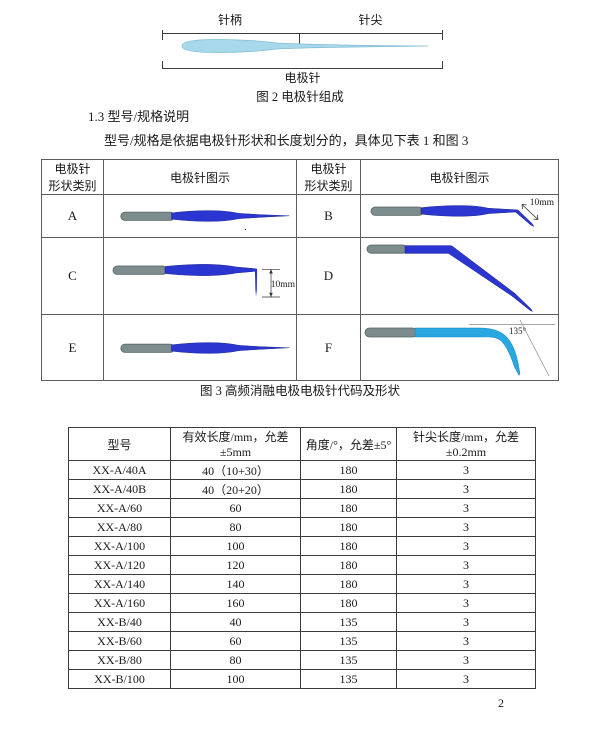 Image resolution: width=600 pixels, height=731 pixels. What do you see at coordinates (302, 470) in the screenshot?
I see `table-row: XX-A/40A 40（10+30） 180 3` at bounding box center [302, 470].